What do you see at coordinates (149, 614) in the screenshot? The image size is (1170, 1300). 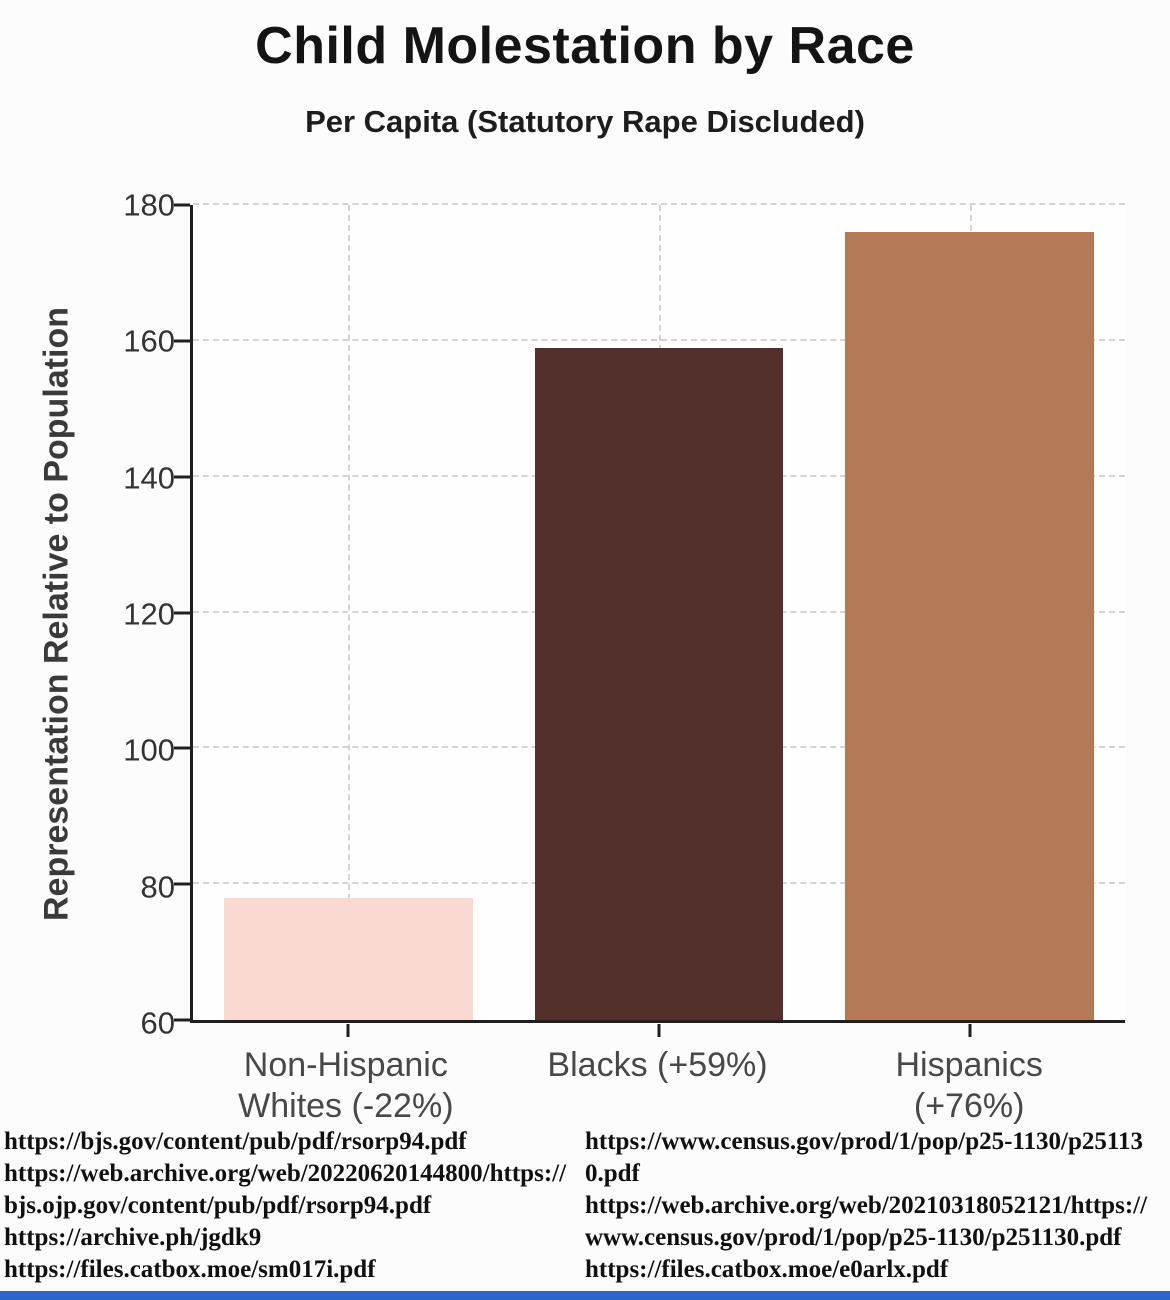 I see `y-tick-label: 120` at bounding box center [149, 614].